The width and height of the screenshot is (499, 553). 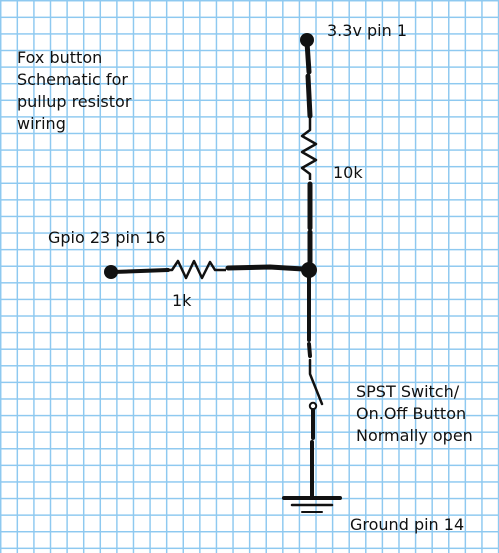 What do you see at coordinates (309, 270) in the screenshot?
I see `junction-dot` at bounding box center [309, 270].